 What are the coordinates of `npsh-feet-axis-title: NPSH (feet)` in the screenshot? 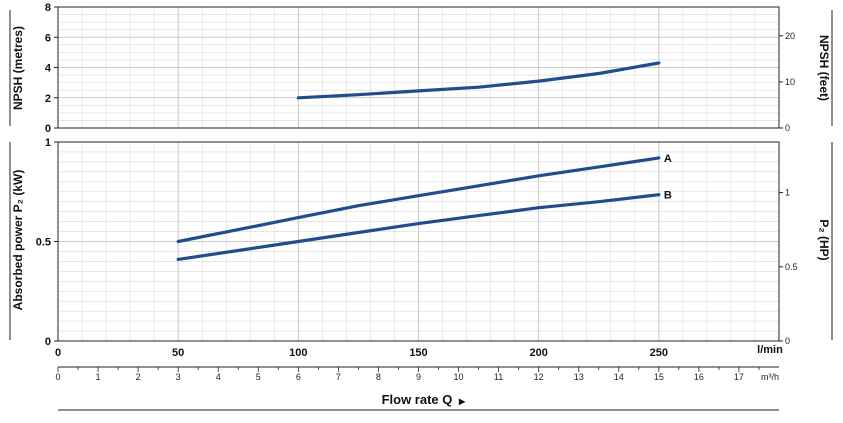 It's located at (824, 68).